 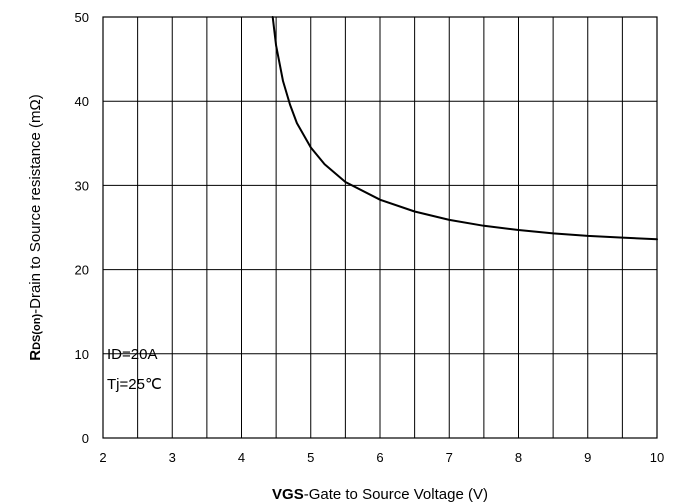 What do you see at coordinates (37, 332) in the screenshot?
I see `y-axis-title-sub: DS(on)` at bounding box center [37, 332].